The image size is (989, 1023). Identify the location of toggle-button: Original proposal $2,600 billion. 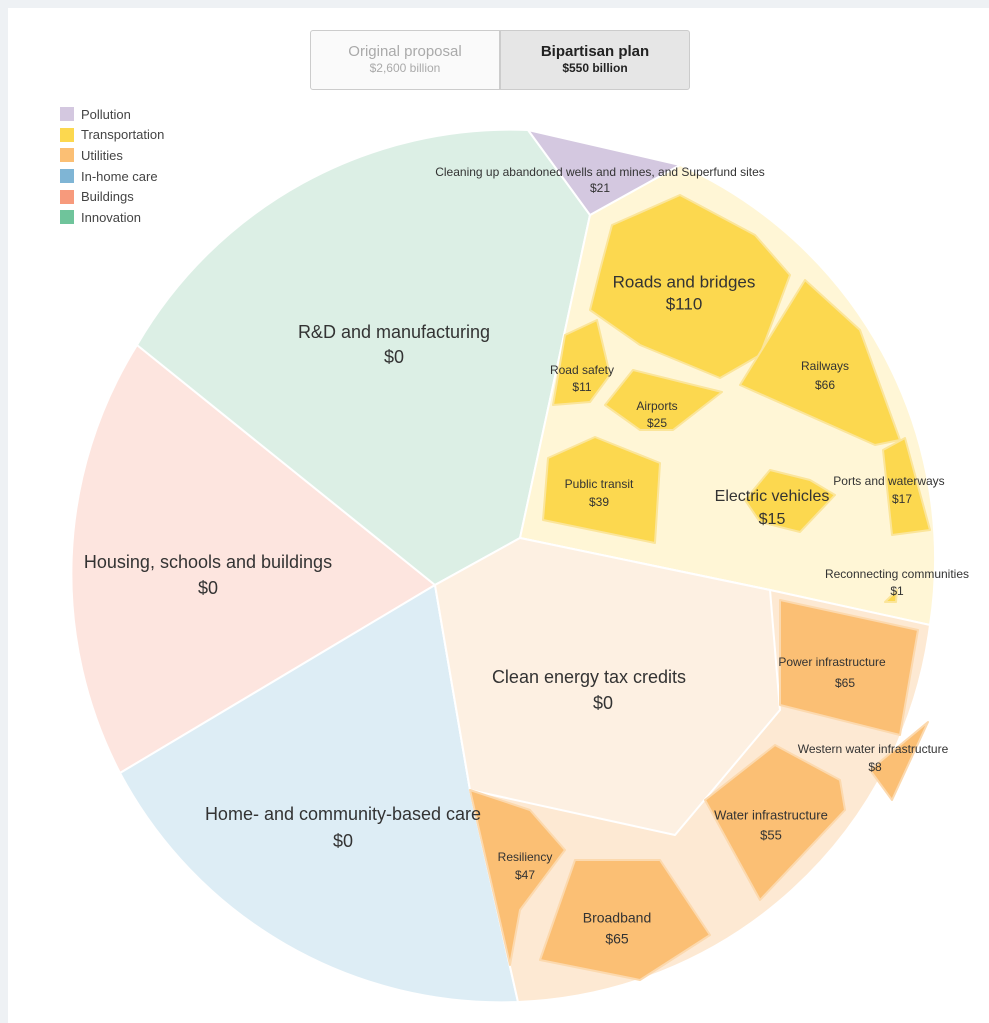
(405, 60).